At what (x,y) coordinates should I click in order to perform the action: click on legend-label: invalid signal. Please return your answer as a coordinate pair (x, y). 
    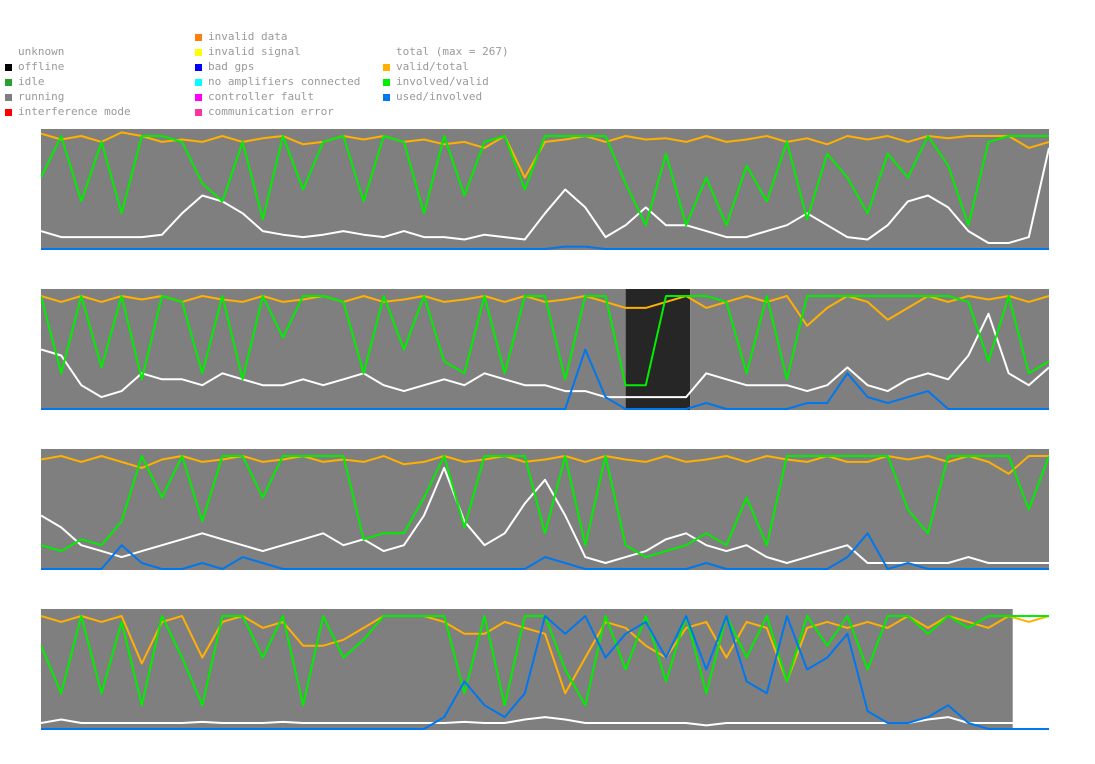
    Looking at the image, I should click on (254, 51).